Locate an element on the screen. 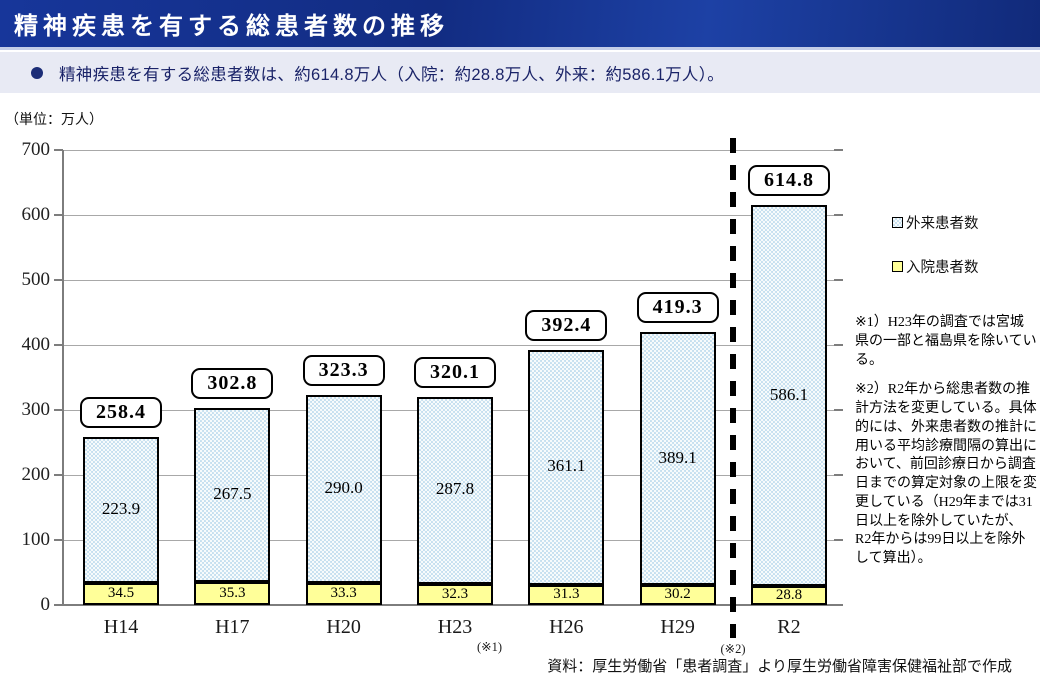  bar-value-inpatient: 34.5 is located at coordinates (121, 592).